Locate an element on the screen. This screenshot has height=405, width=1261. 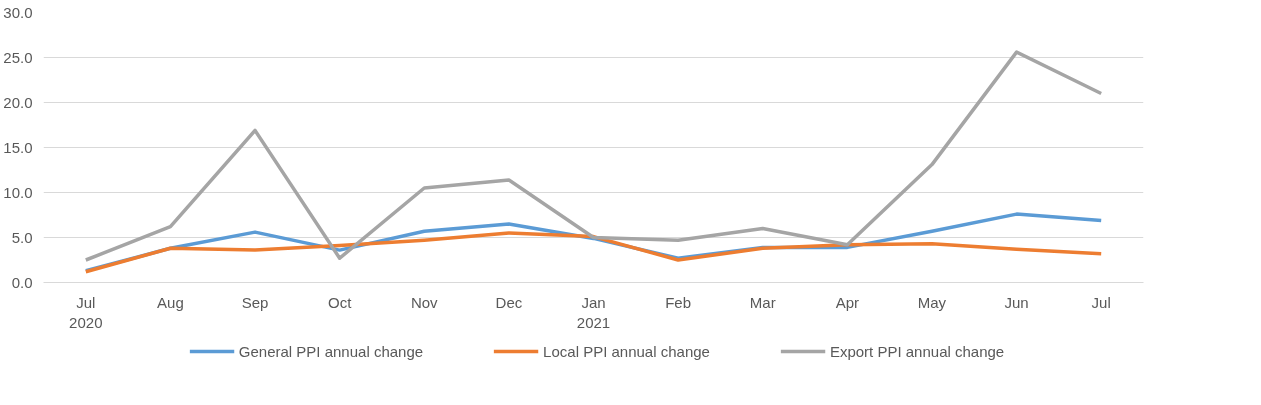
x-tick-label: Jan 2021 is located at coordinates (593, 312).